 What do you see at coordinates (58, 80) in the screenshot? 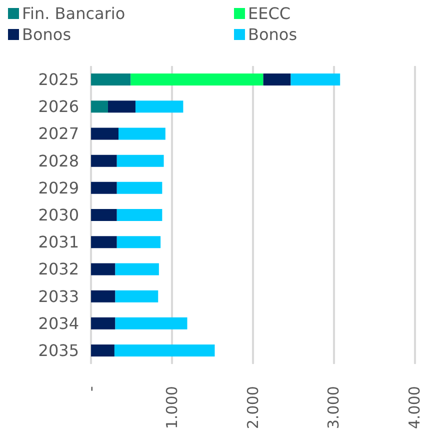
I see `y-tick-label: 2025` at bounding box center [58, 80].